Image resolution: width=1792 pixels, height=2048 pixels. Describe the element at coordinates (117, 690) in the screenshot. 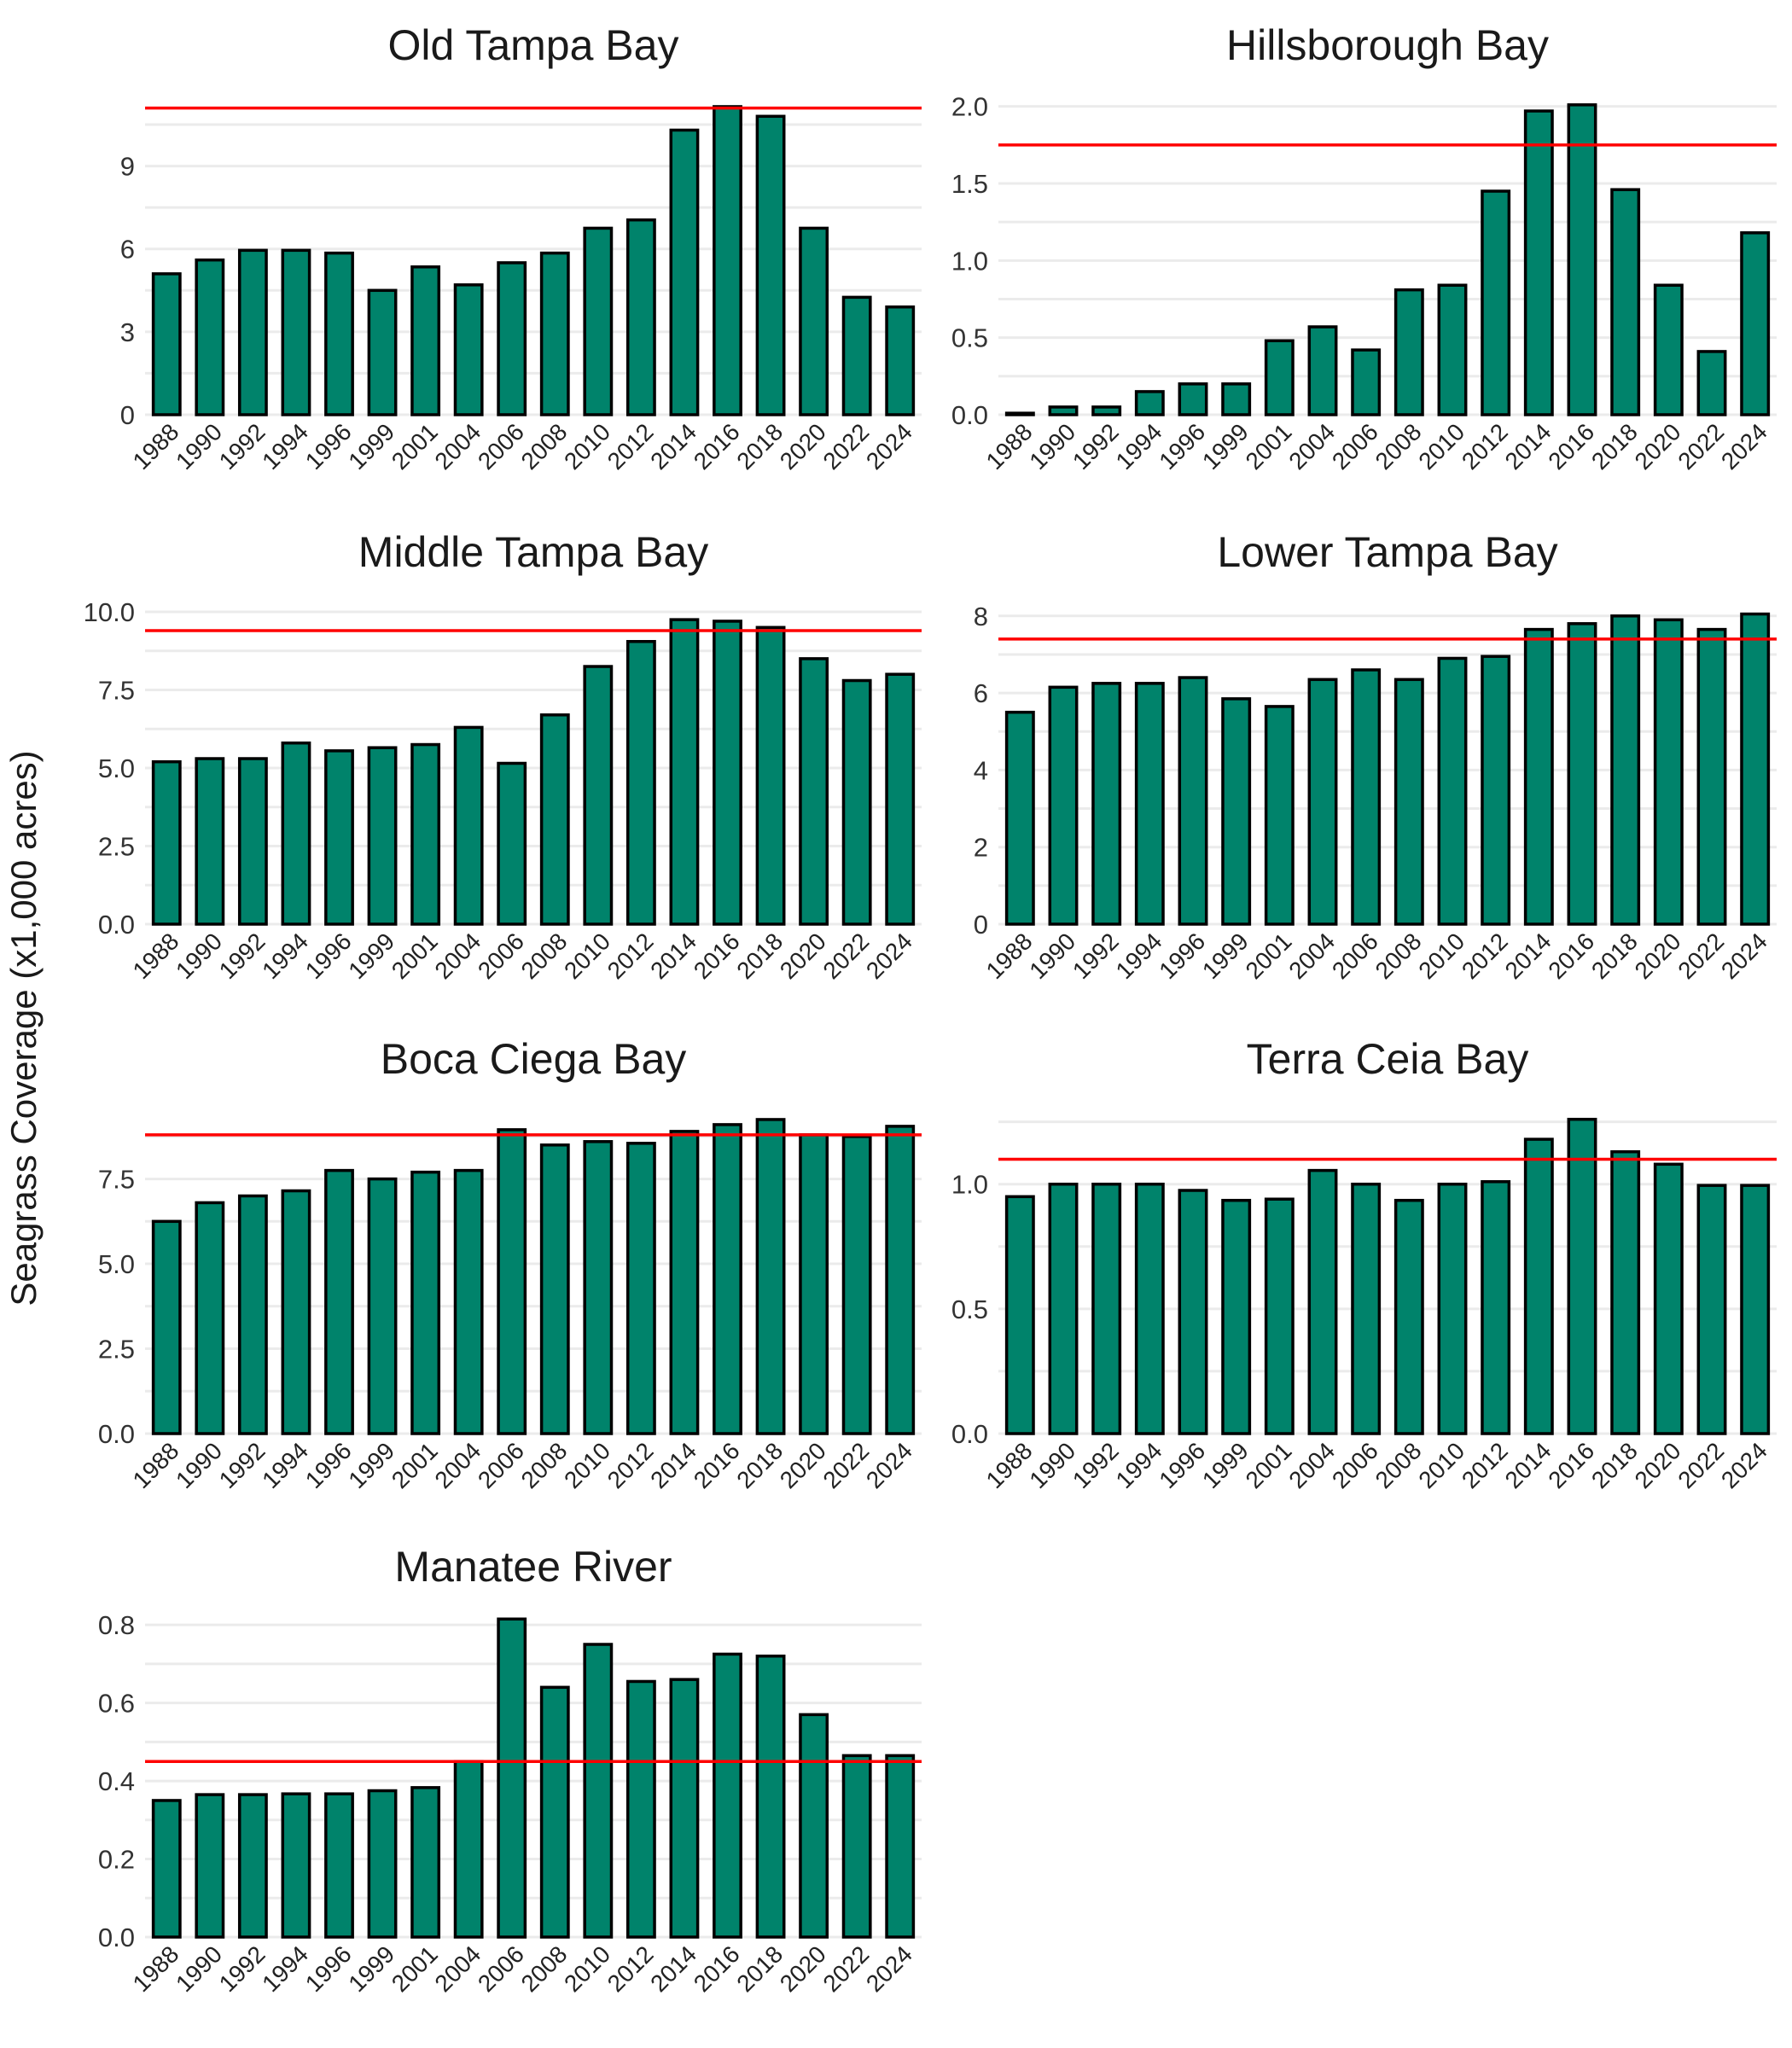

I see `y-tick-label: 7.5` at that location.